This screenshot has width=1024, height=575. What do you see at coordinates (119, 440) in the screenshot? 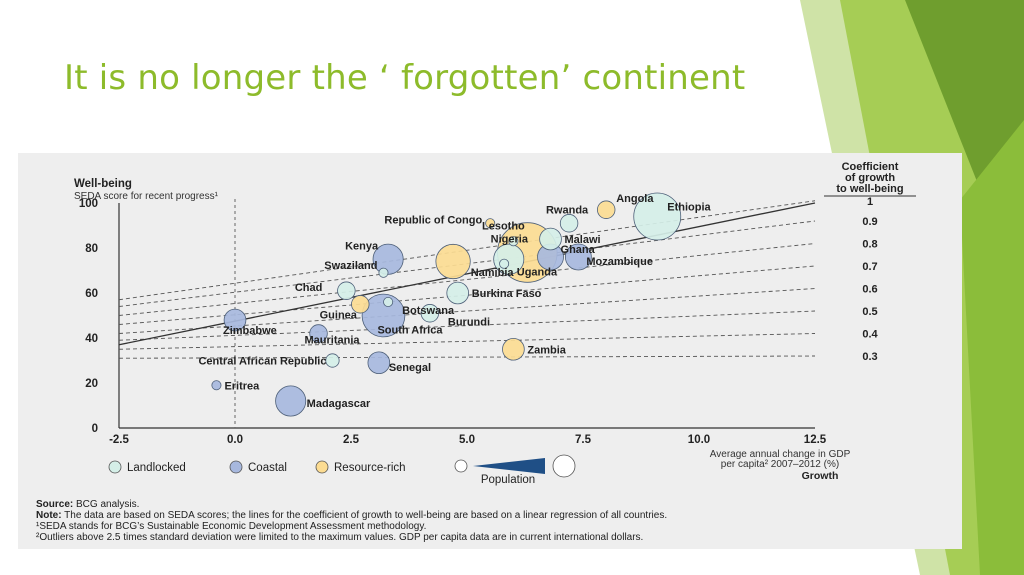
I see `x-tick-label: -2.5` at bounding box center [119, 440].